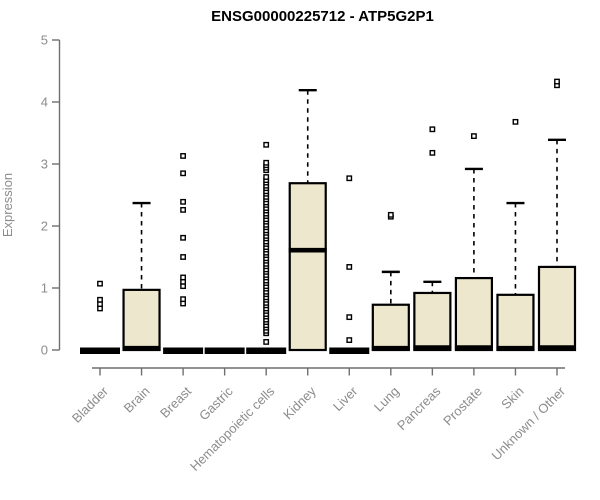 The height and width of the screenshot is (500, 600). What do you see at coordinates (216, 403) in the screenshot?
I see `x-tick-label-gastric: Gastric` at bounding box center [216, 403].